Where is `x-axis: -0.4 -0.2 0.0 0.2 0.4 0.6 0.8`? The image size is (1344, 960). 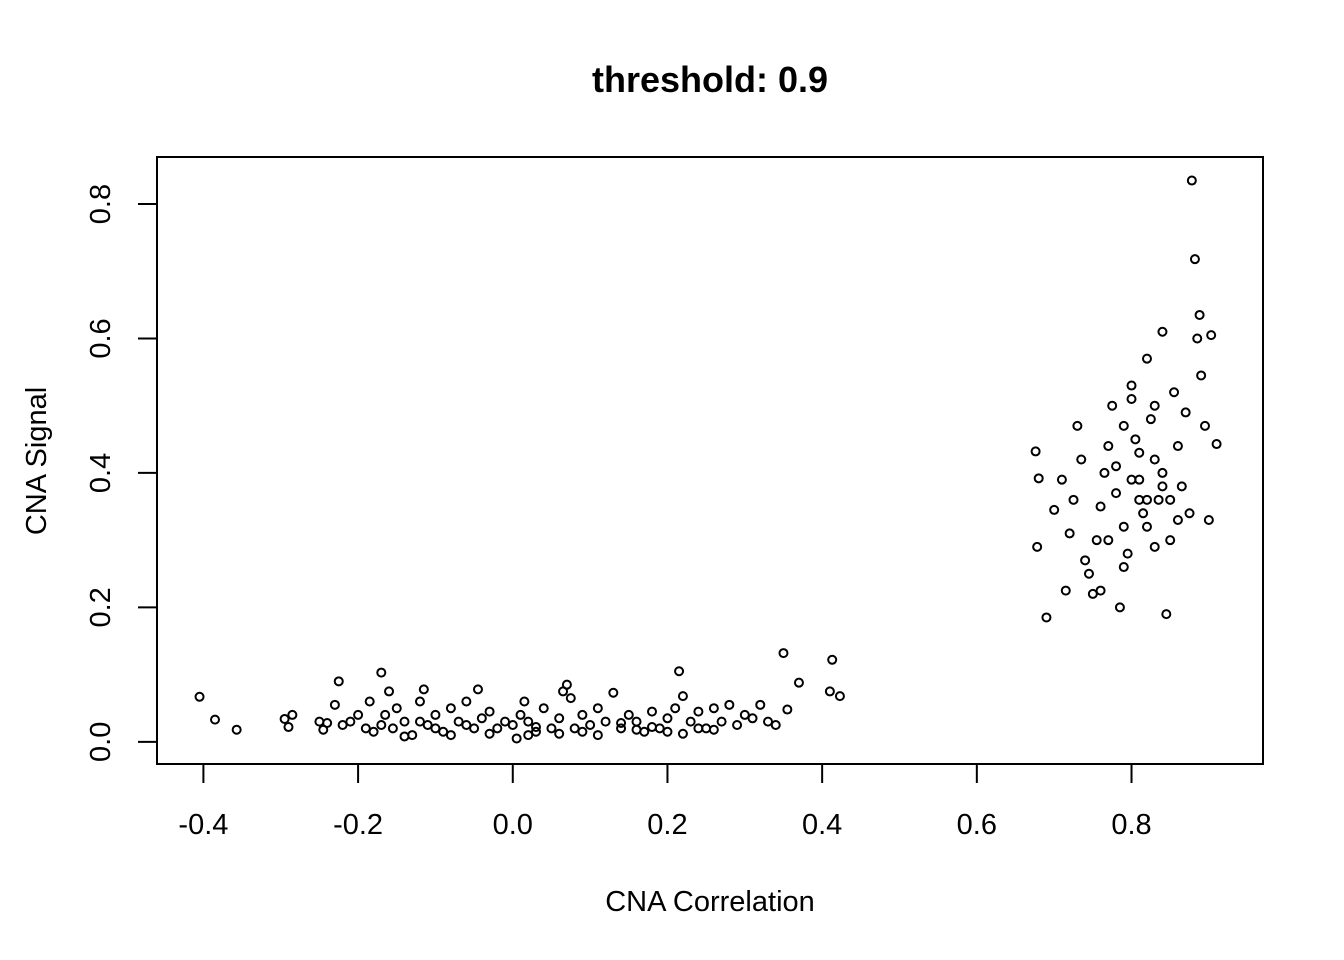 x-axis: -0.4 -0.2 0.0 0.2 0.4 0.6 0.8 is located at coordinates (665, 802).